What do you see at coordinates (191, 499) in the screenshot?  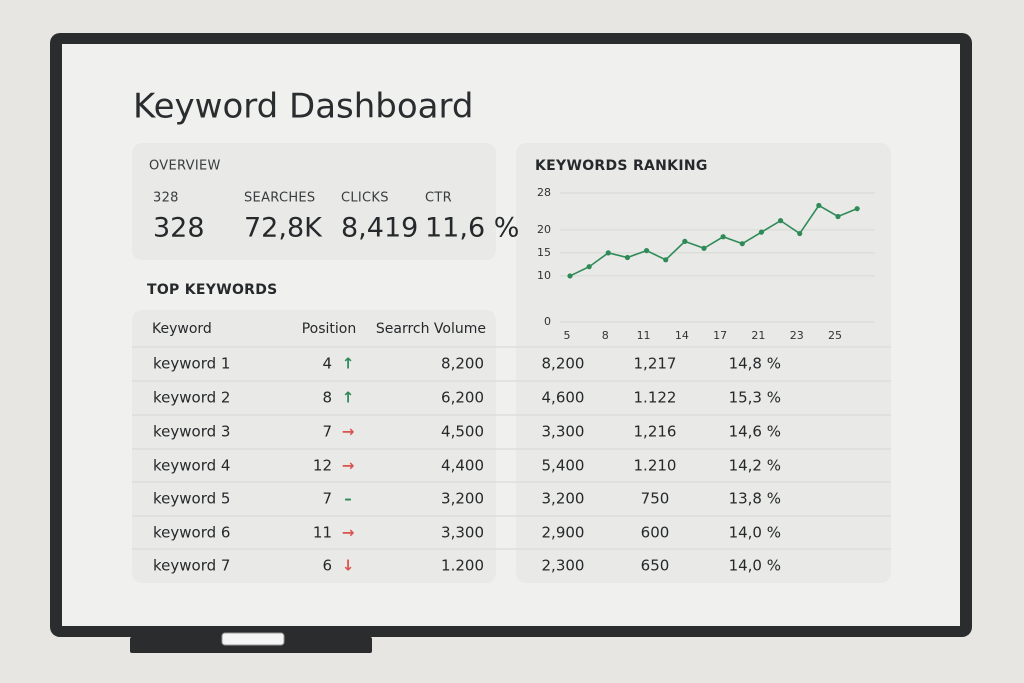 I see `table-cell: keyword 5` at bounding box center [191, 499].